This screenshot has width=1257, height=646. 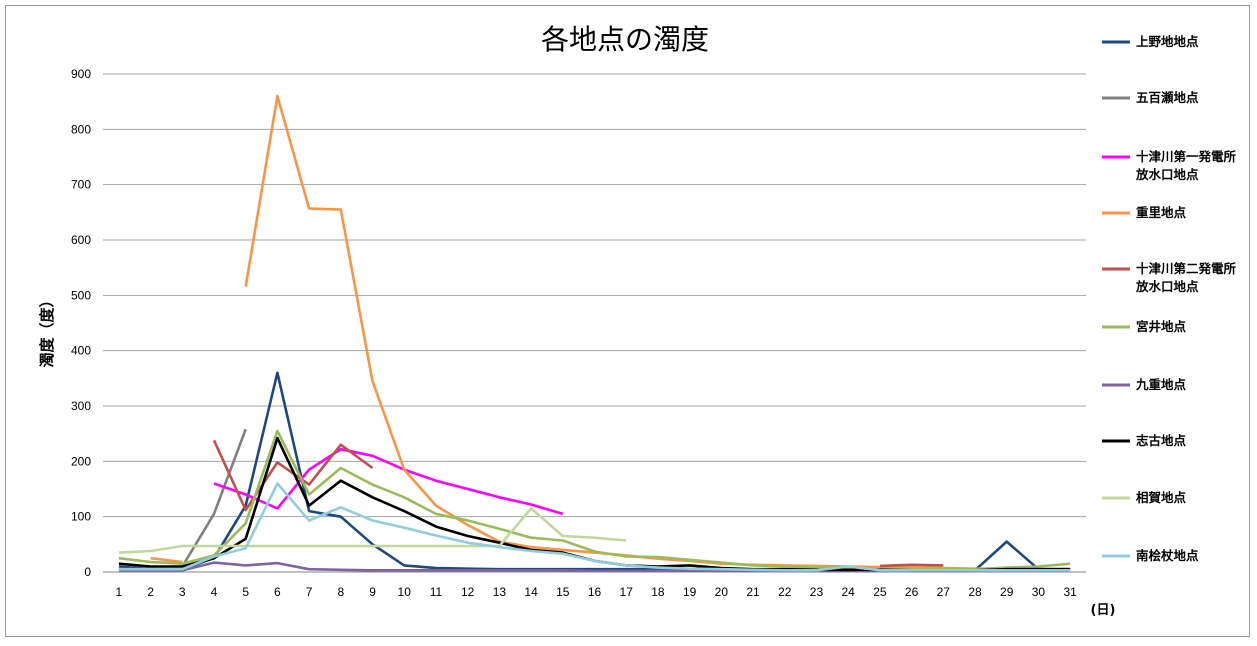 I want to click on x-tick-16: 16, so click(x=595, y=592).